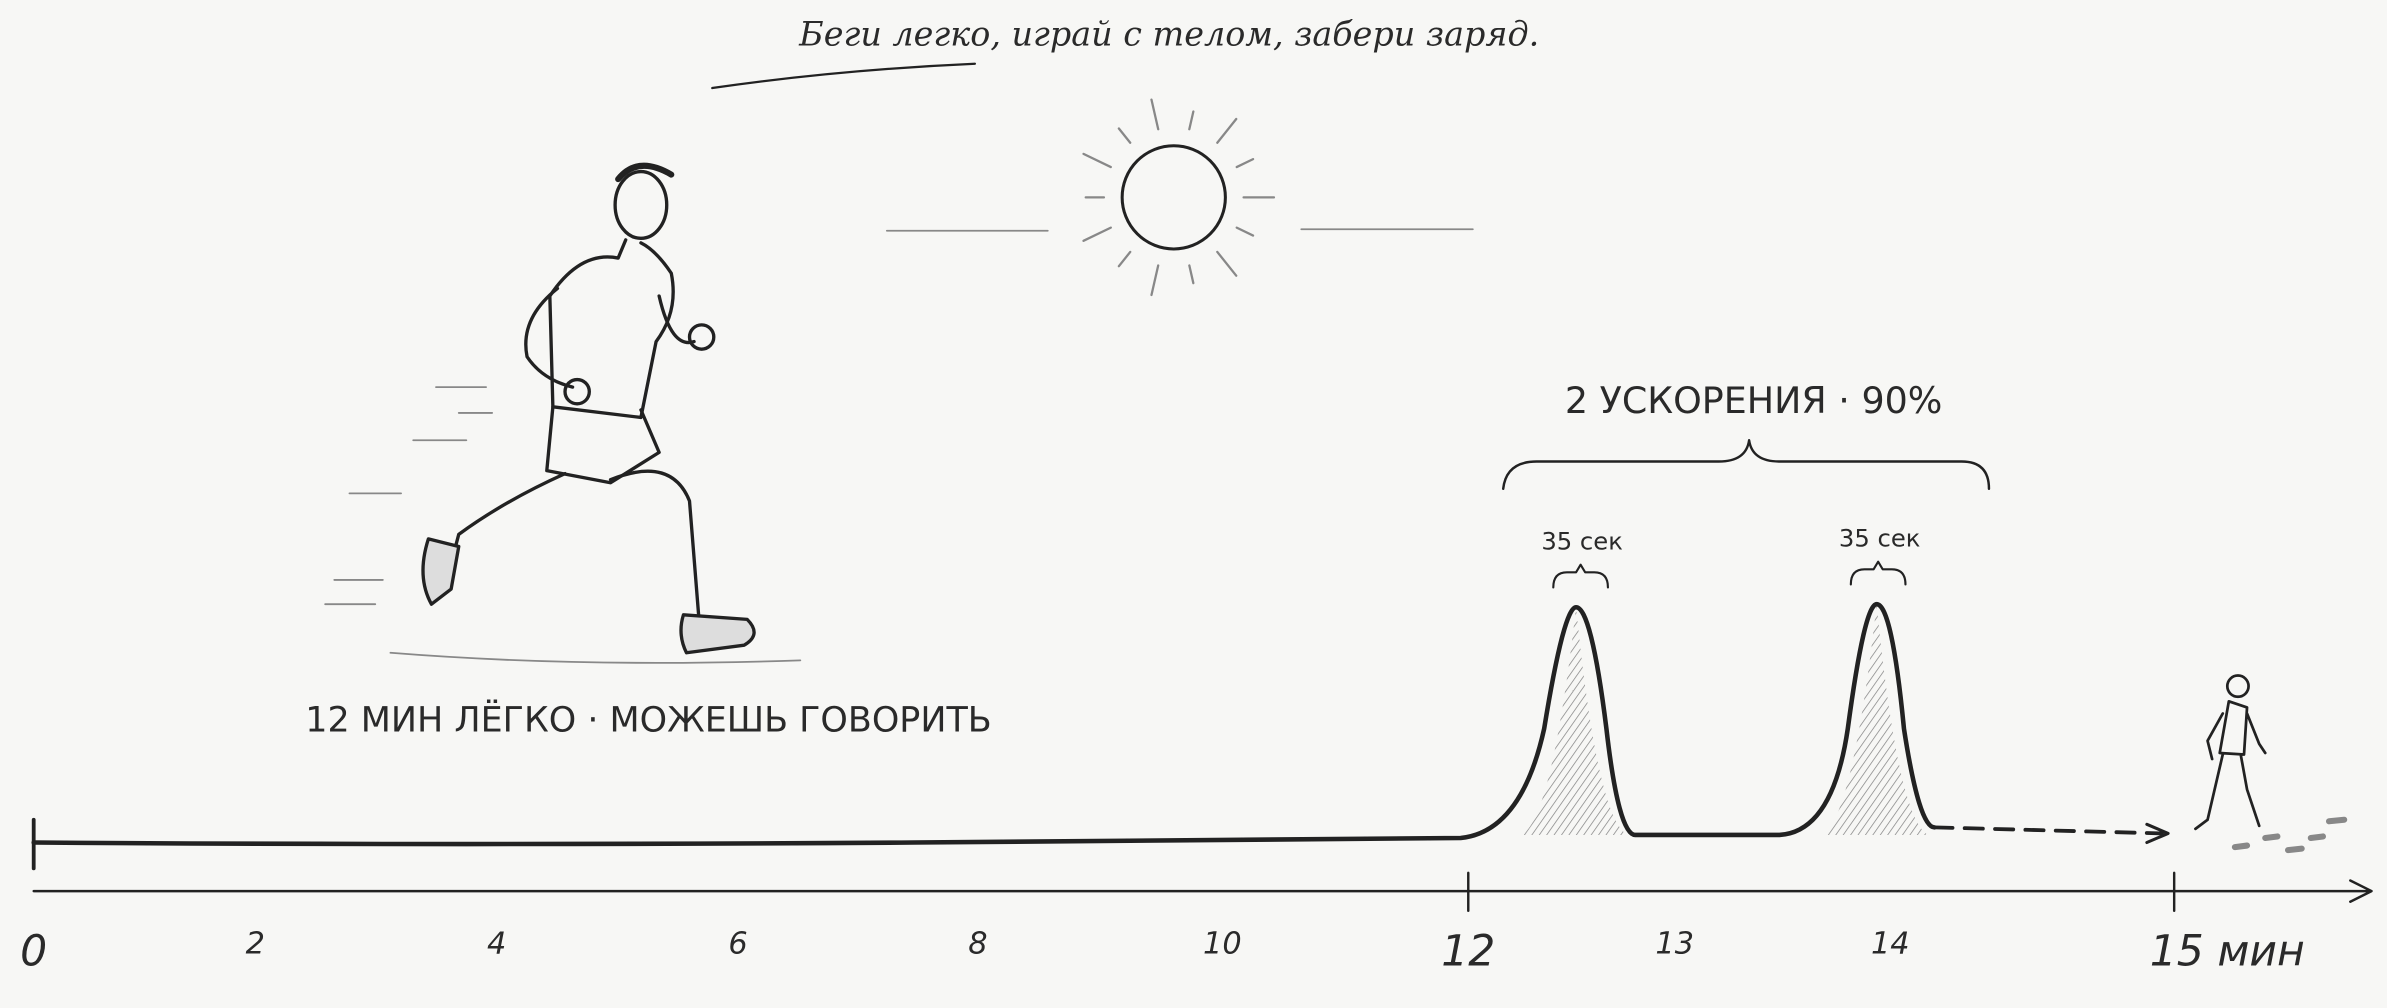 The width and height of the screenshot is (2387, 1008). What do you see at coordinates (496, 943) in the screenshot?
I see `axis-tick-label: 4` at bounding box center [496, 943].